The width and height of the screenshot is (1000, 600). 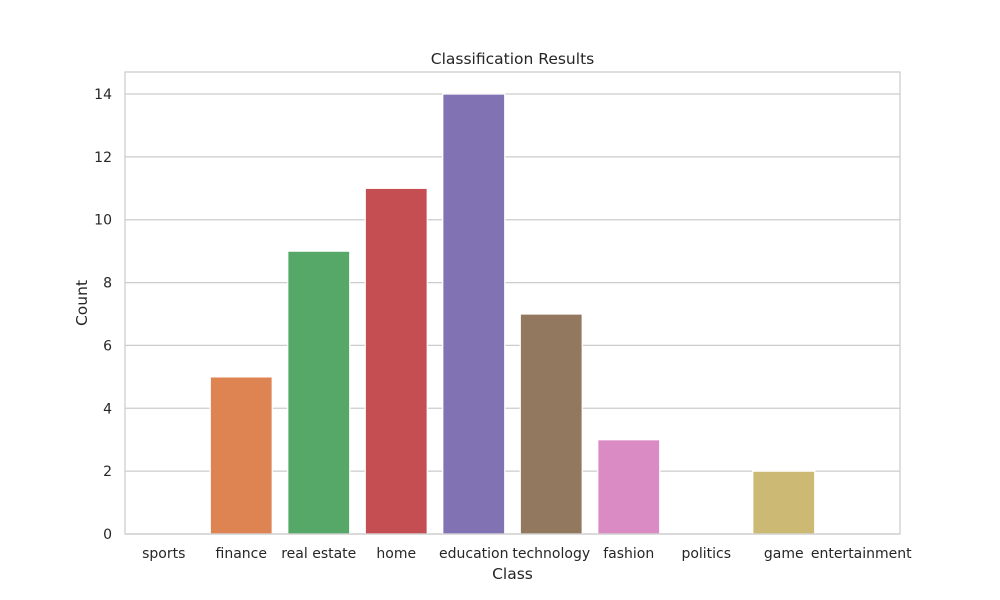 I want to click on bar-finance, so click(x=241, y=455).